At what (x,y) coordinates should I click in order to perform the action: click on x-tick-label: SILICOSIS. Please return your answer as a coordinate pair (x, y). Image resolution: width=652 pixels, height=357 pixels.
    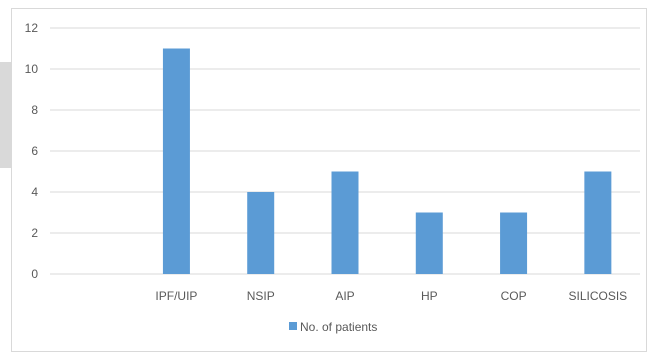
    Looking at the image, I should click on (598, 296).